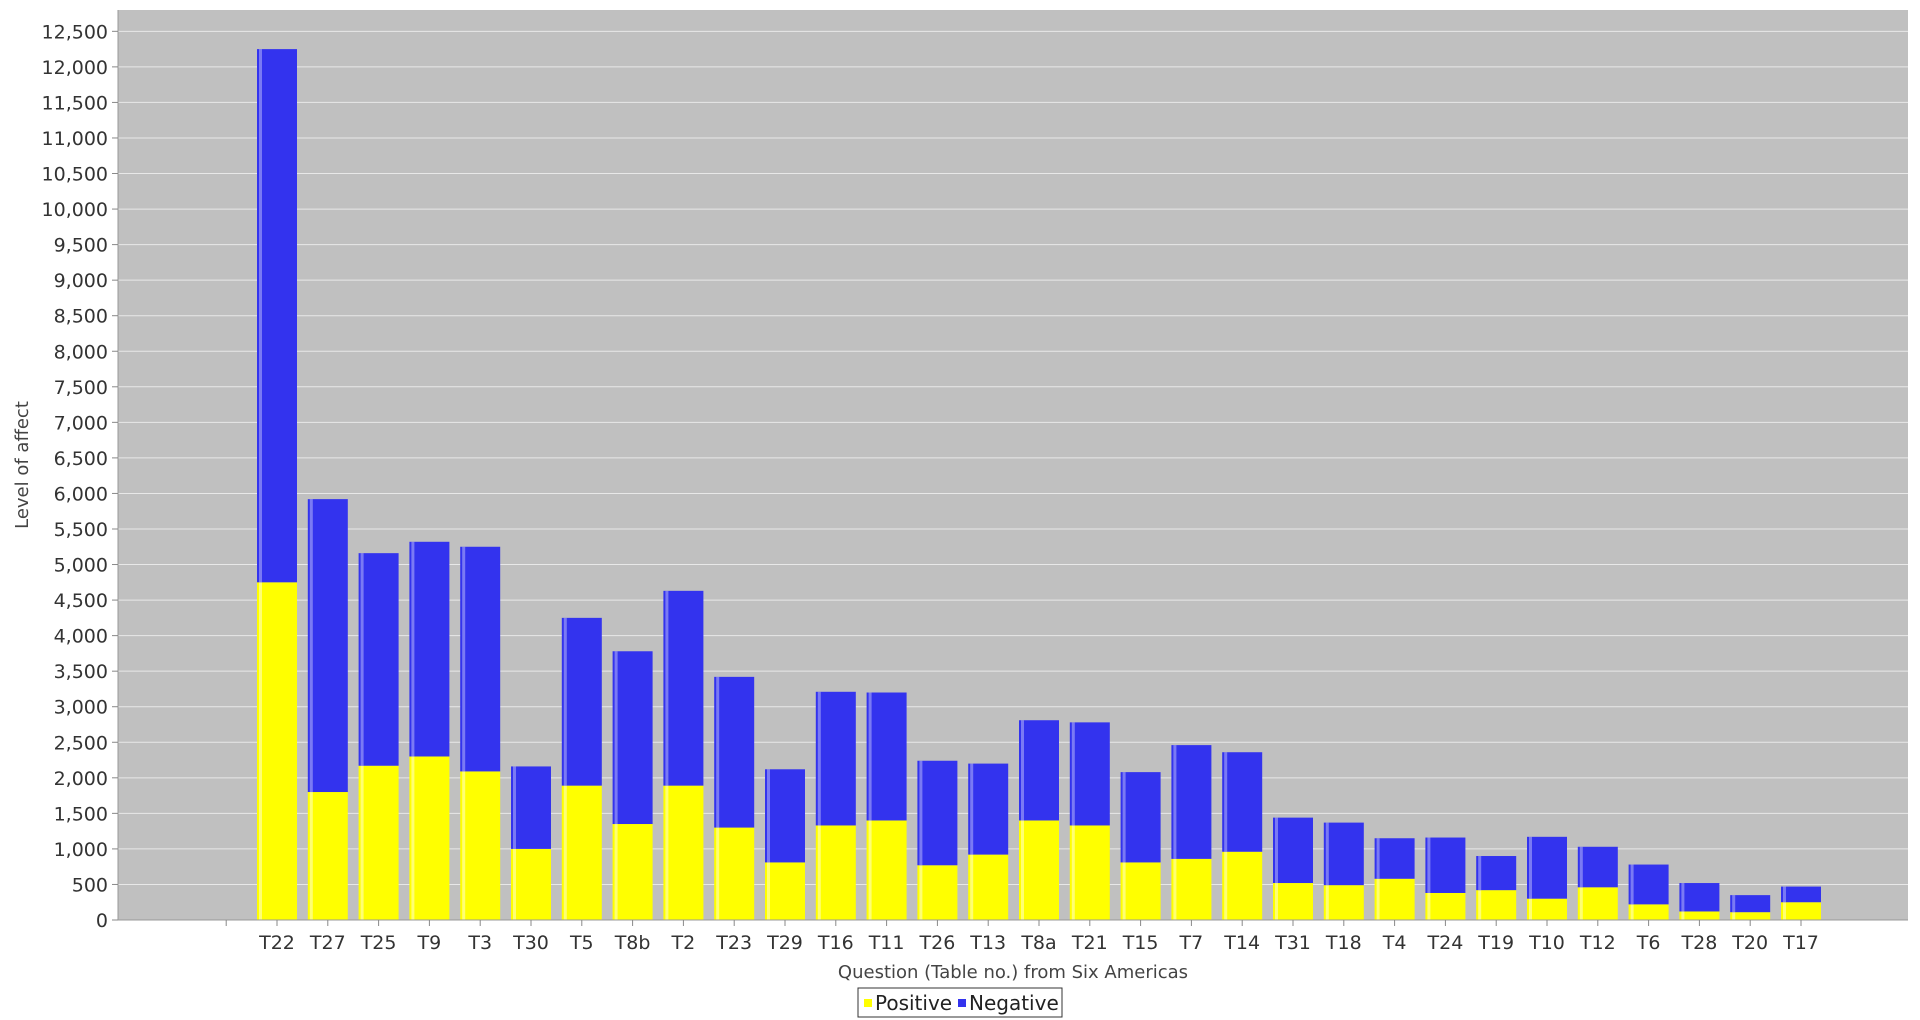 This screenshot has height=1020, width=1920. What do you see at coordinates (886, 943) in the screenshot?
I see `x-tick-label: T11` at bounding box center [886, 943].